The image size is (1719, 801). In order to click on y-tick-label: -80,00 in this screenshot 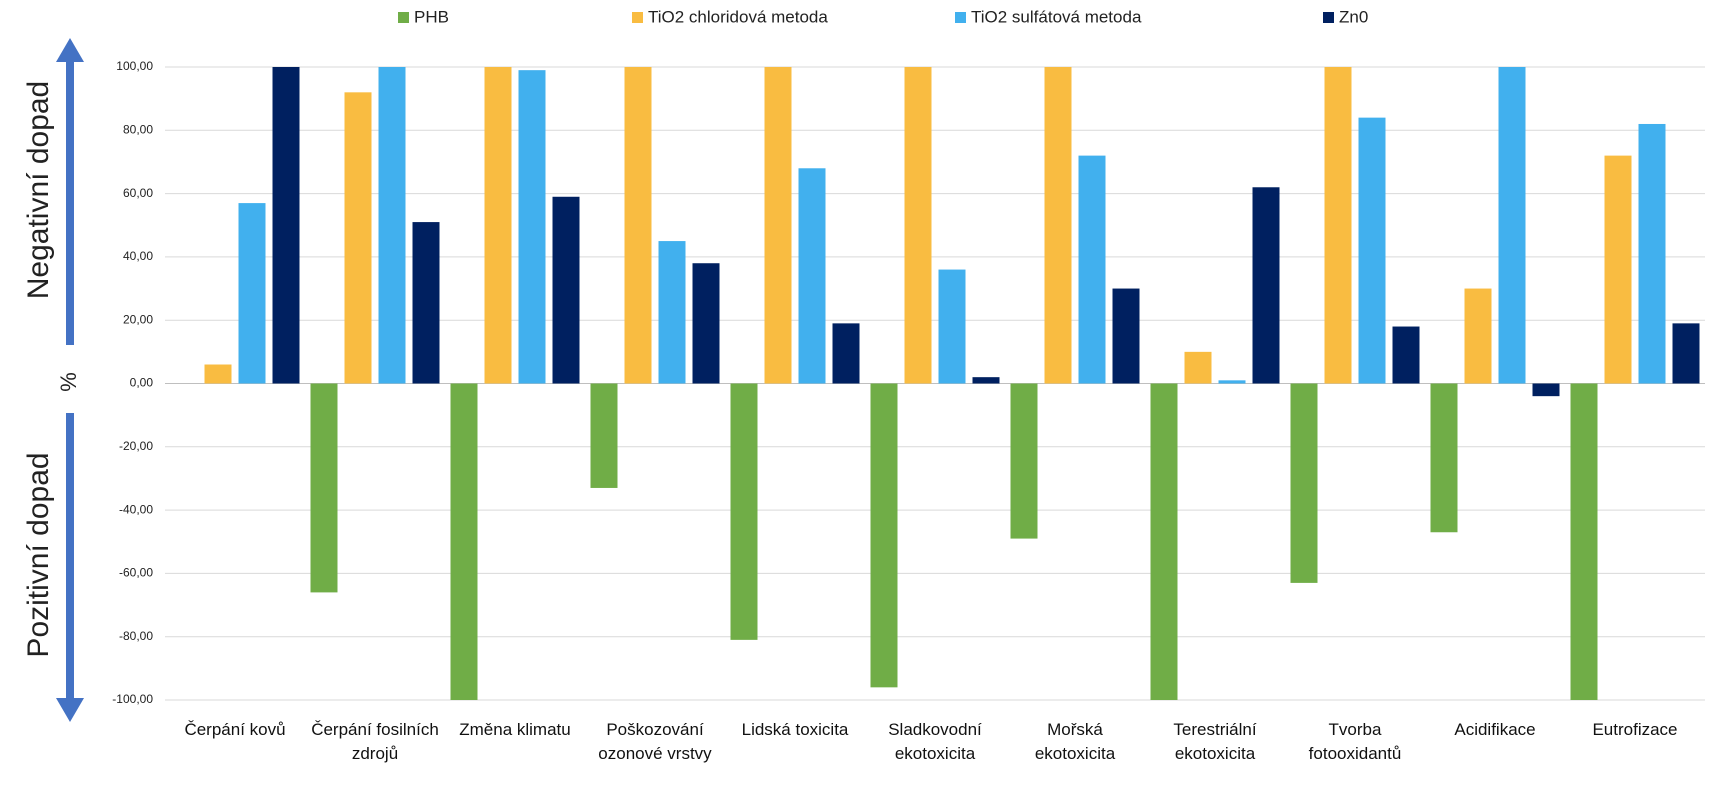, I will do `click(136, 636)`.